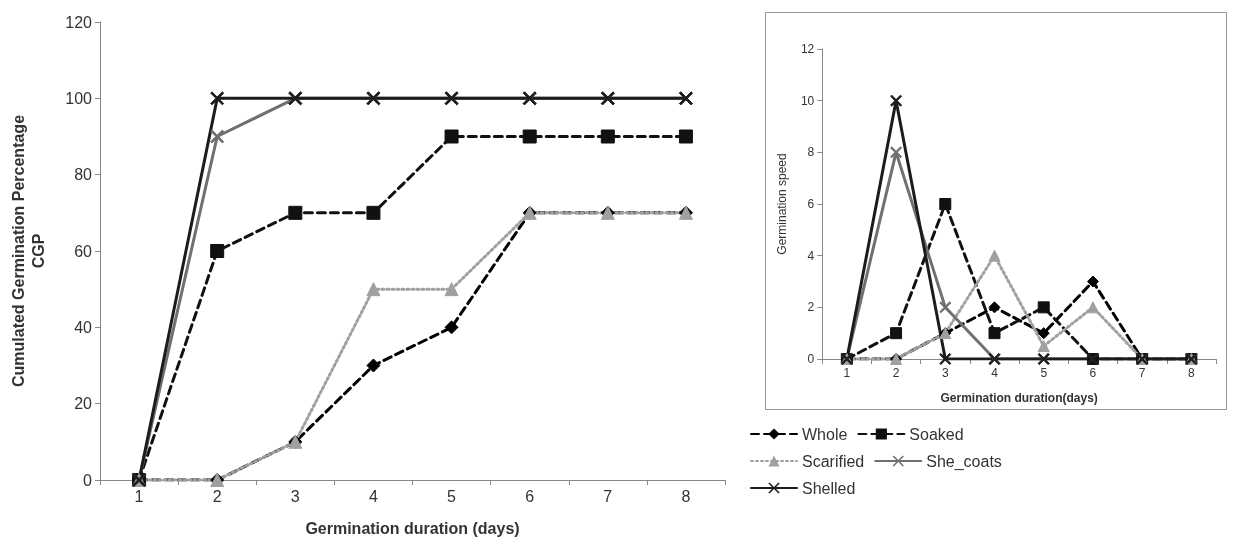 The width and height of the screenshot is (1233, 541). What do you see at coordinates (811, 204) in the screenshot?
I see `y-tick-label: 6` at bounding box center [811, 204].